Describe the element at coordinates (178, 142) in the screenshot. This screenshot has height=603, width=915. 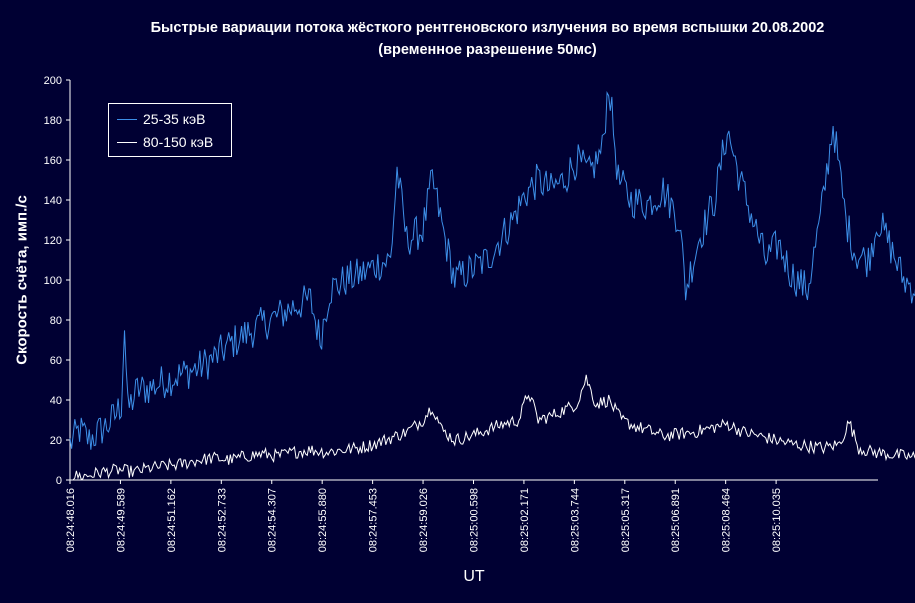
I see `legend-label-1: 80-150 кэВ` at that location.